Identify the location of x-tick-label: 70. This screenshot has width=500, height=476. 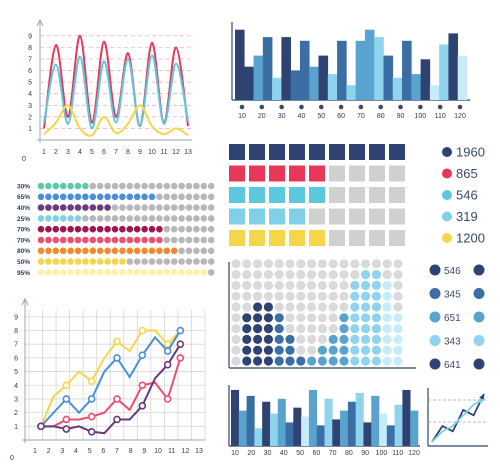
(361, 116).